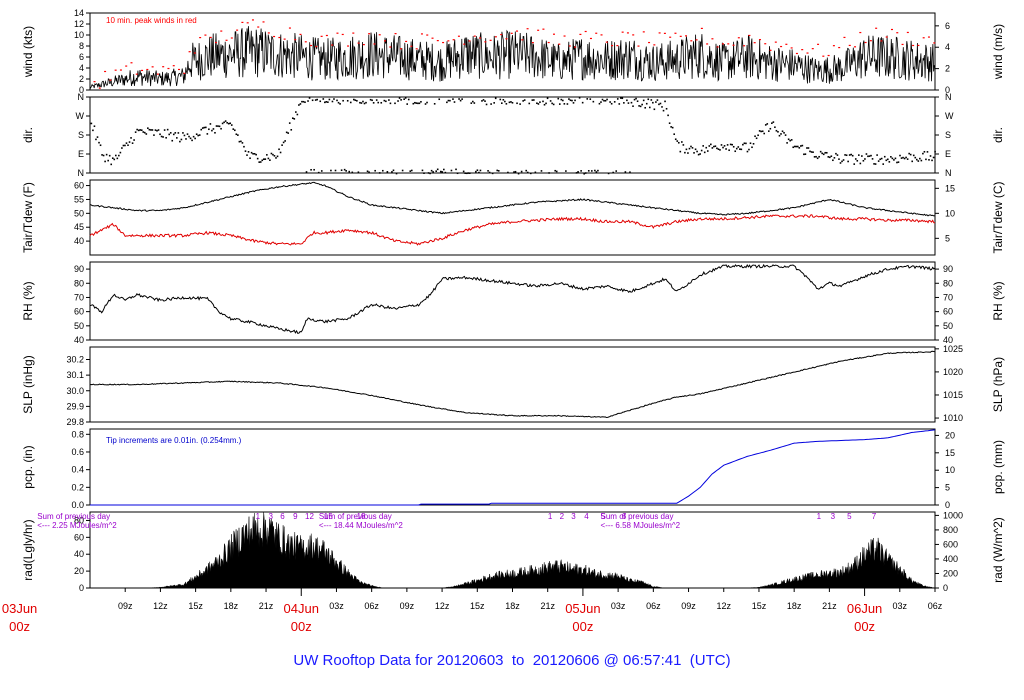  Describe the element at coordinates (28, 466) in the screenshot. I see `pcp-left-axis-label: pcp. (in)` at that location.